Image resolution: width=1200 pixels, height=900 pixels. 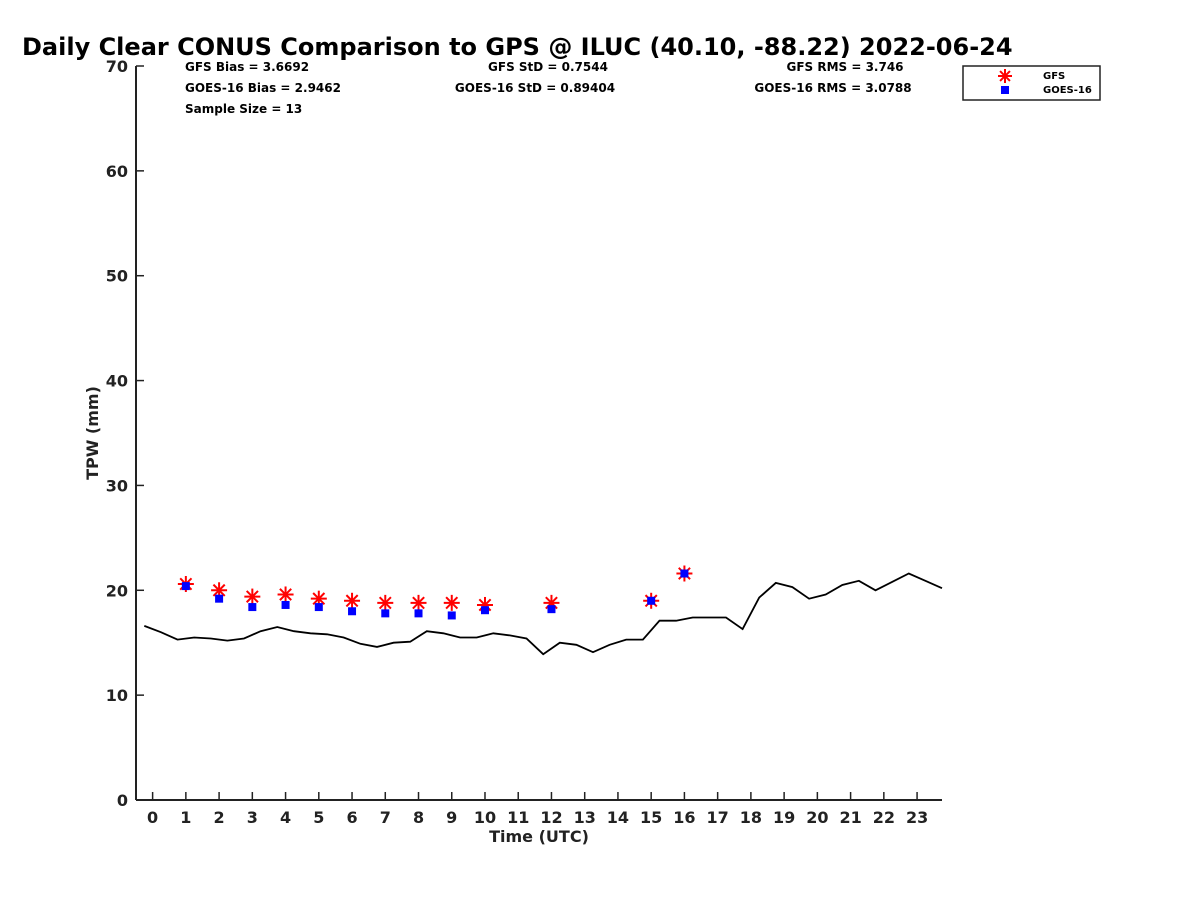 I want to click on x-tick-label: 6, so click(x=351, y=817).